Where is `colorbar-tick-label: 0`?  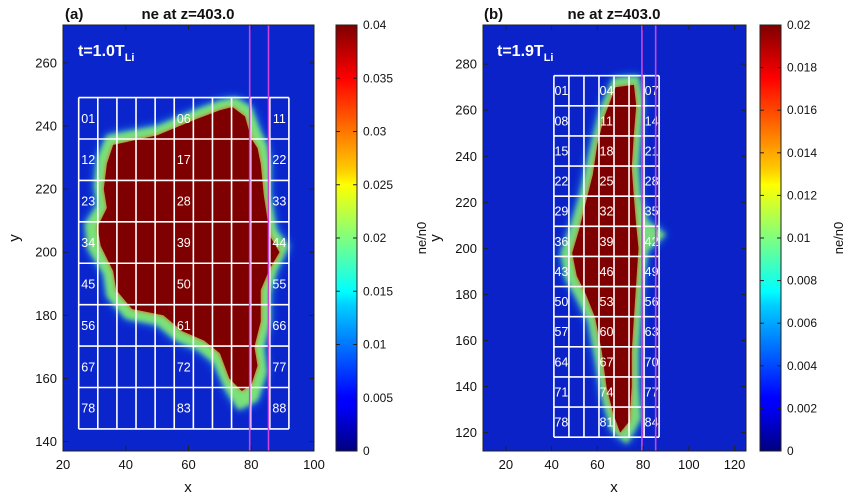
colorbar-tick-label: 0 is located at coordinates (790, 451).